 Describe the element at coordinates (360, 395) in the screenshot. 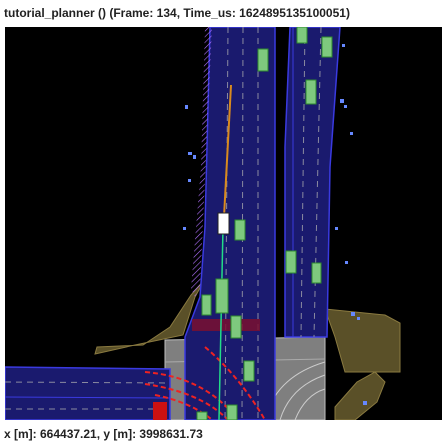

I see `walkway-right-lower` at that location.